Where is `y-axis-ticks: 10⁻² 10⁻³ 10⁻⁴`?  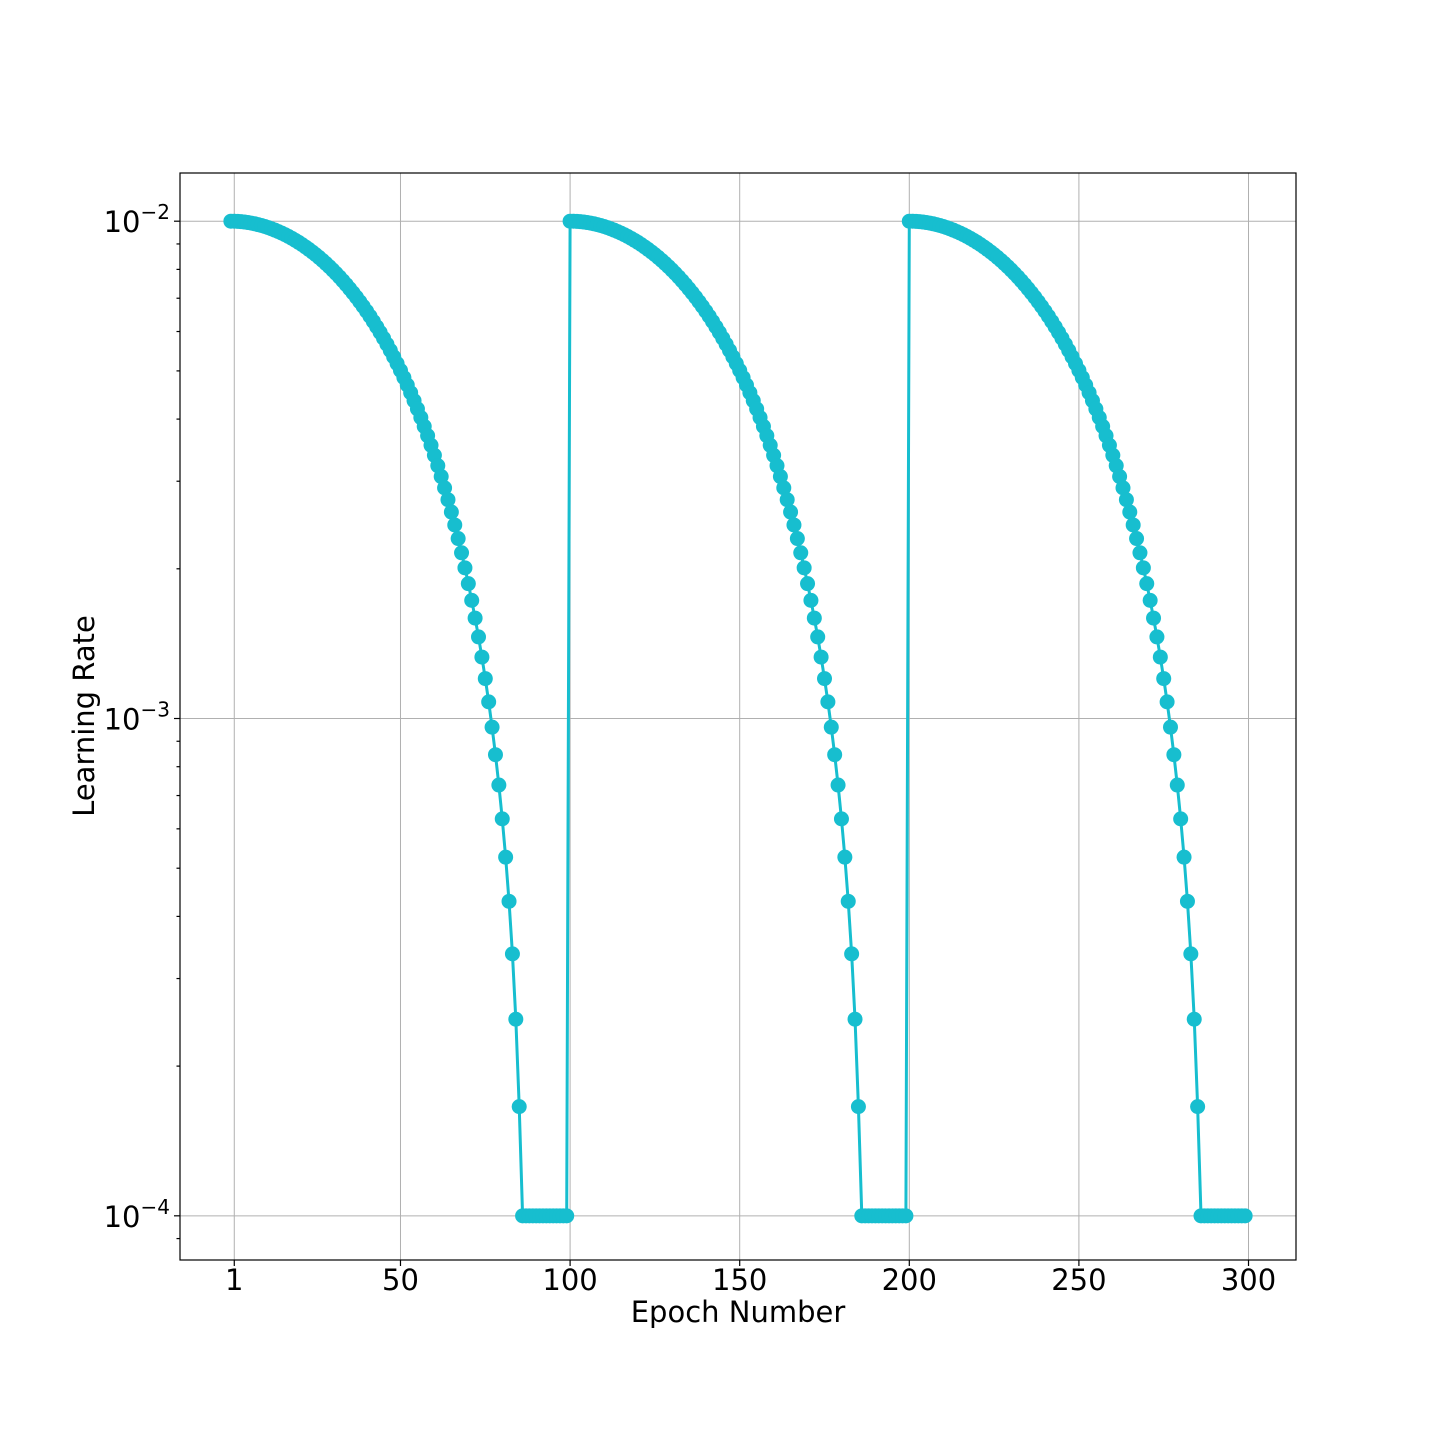 y-axis-ticks: 10⁻² 10⁻³ 10⁻⁴ is located at coordinates (142, 720).